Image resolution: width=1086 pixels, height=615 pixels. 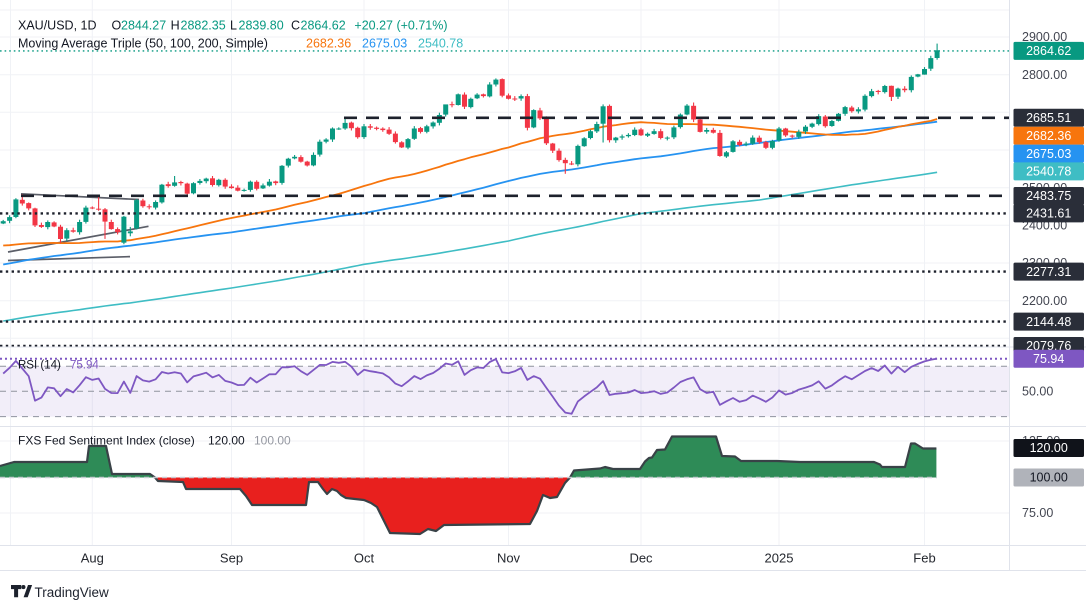 I want to click on svg-text: Feb, so click(x=924, y=558).